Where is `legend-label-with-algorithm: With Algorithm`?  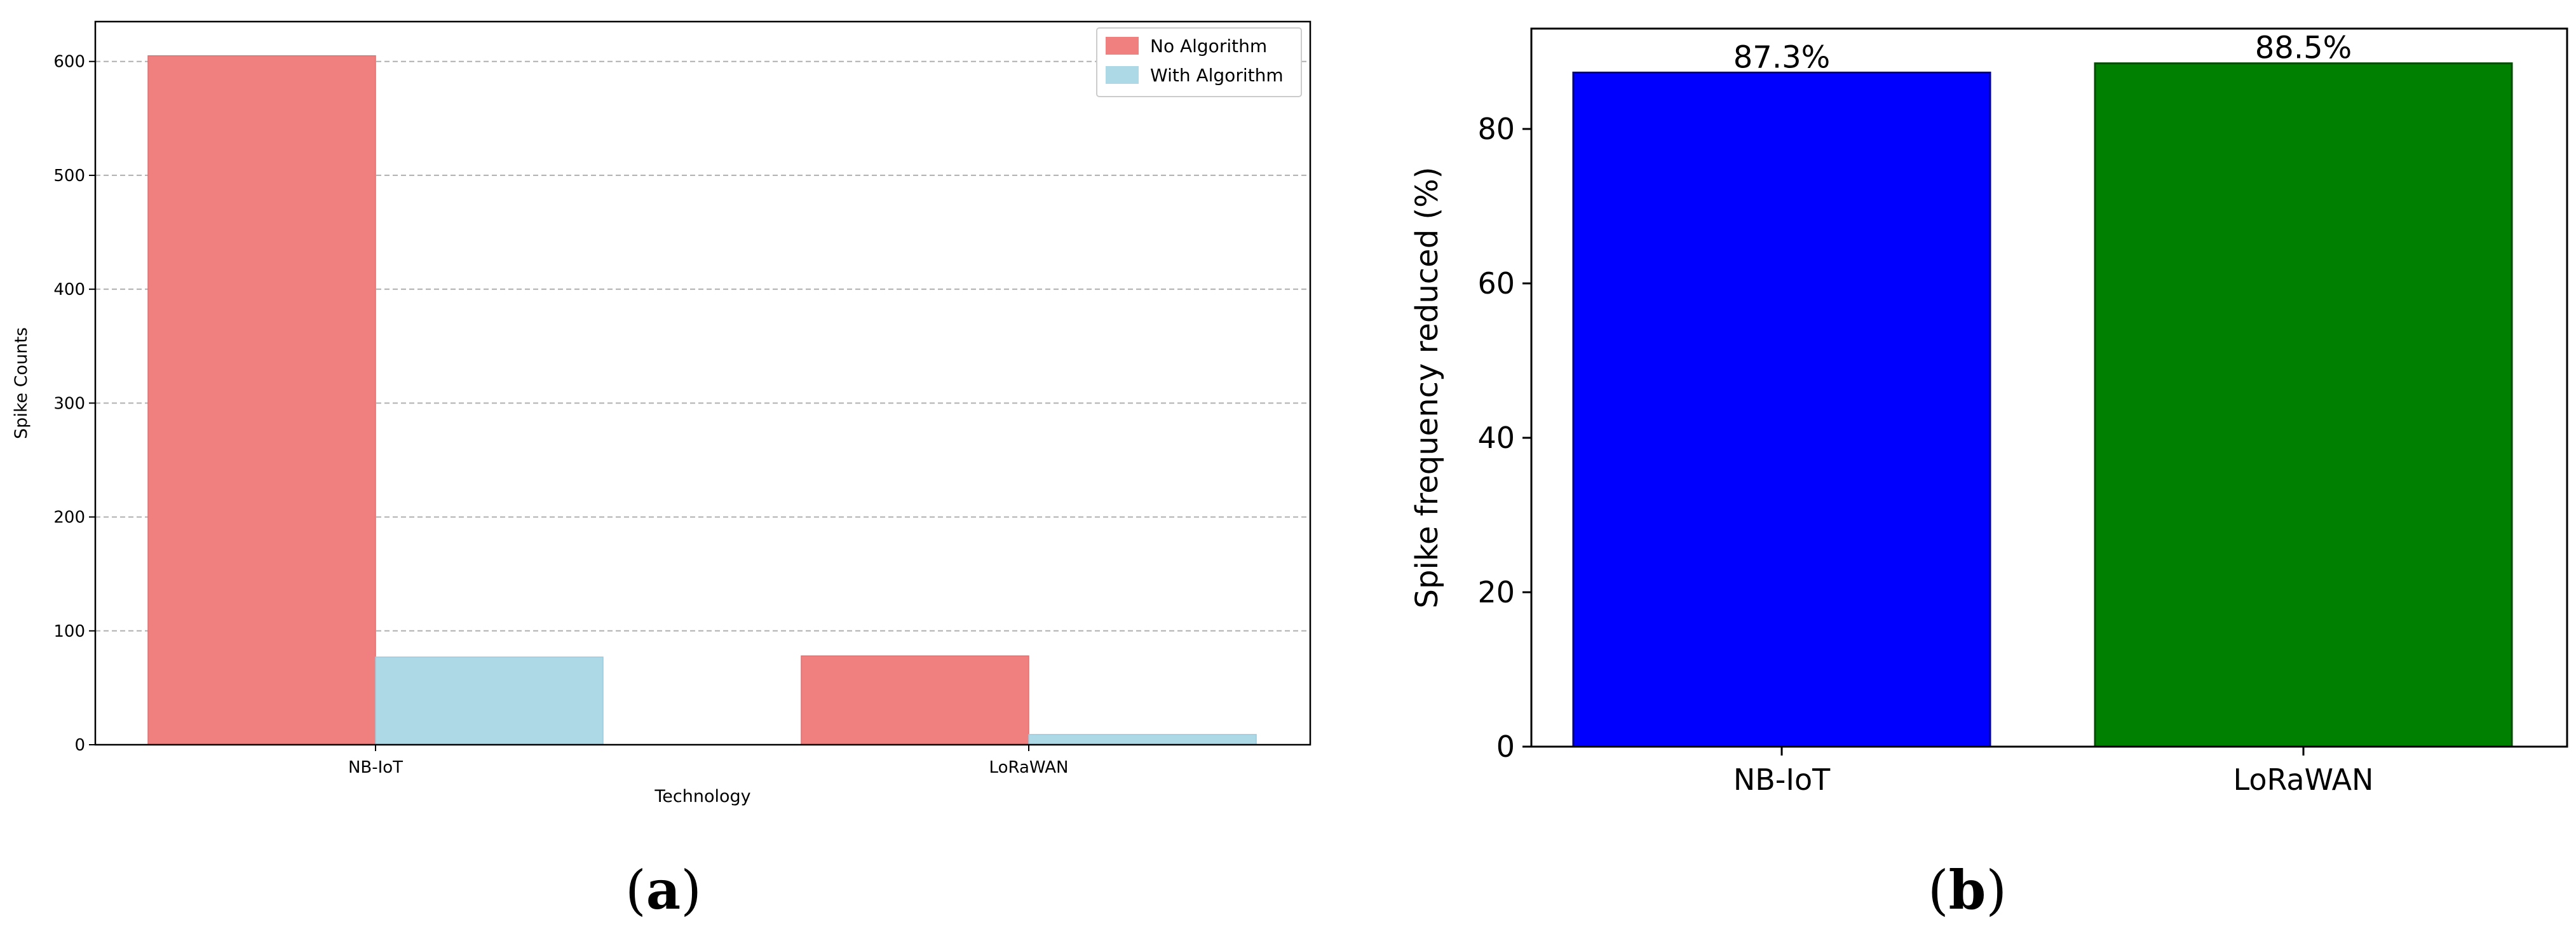
legend-label-with-algorithm: With Algorithm is located at coordinates (1217, 75).